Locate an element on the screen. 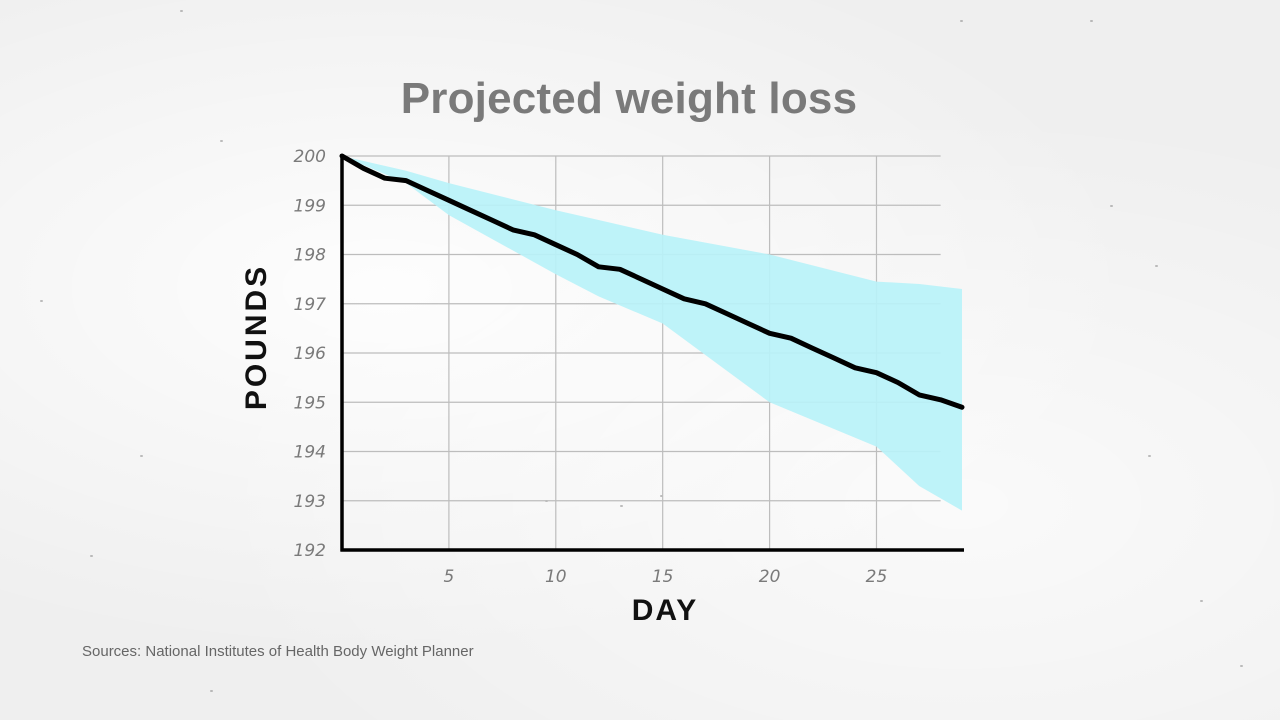 This screenshot has height=720, width=1280. x-axis-ticks: 5 10 15 20 25 is located at coordinates (665, 577).